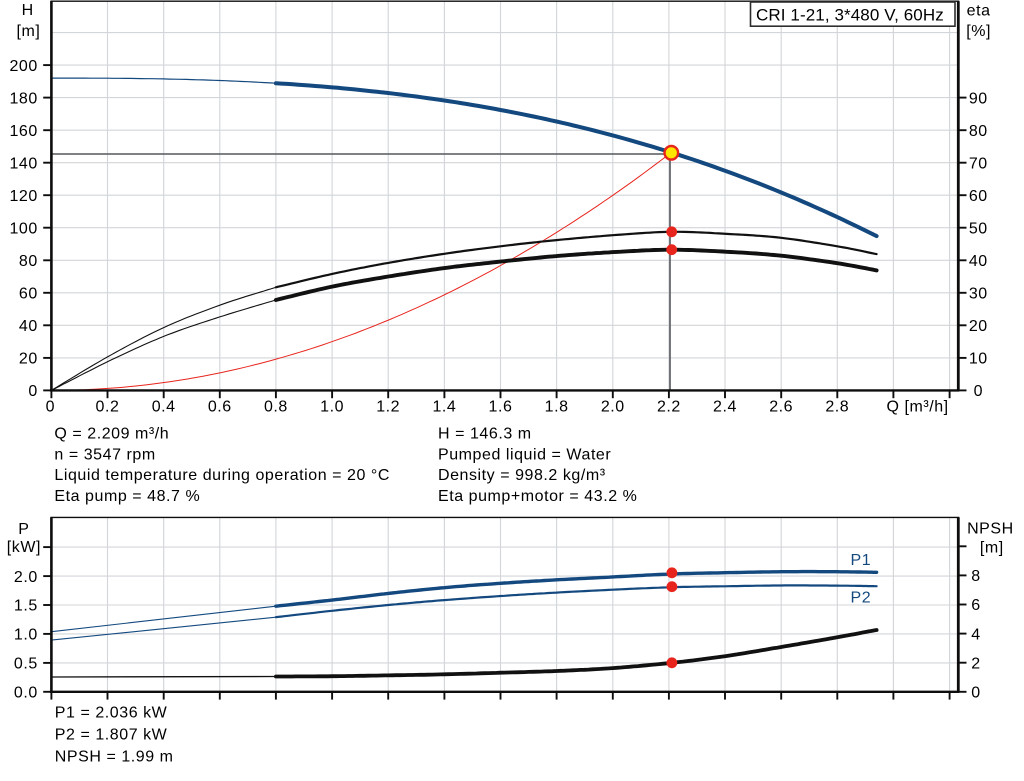  I want to click on svg-text: Eta pump+motor = 43.2 %, so click(537, 496).